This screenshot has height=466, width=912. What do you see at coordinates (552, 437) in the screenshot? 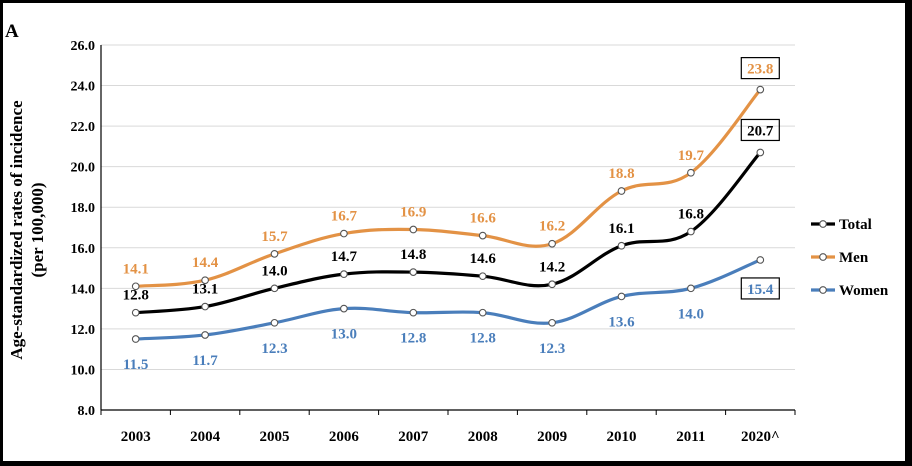
I see `x-tick-label: 2009` at bounding box center [552, 437].